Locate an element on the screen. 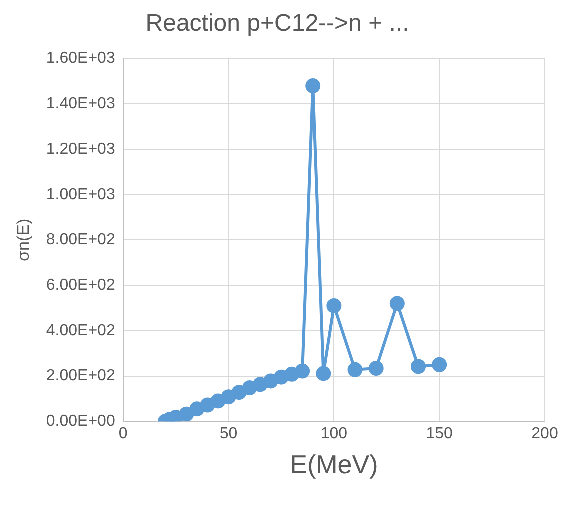 The width and height of the screenshot is (580, 506). y-tick-label: 0.00E+00 is located at coordinates (81, 421).